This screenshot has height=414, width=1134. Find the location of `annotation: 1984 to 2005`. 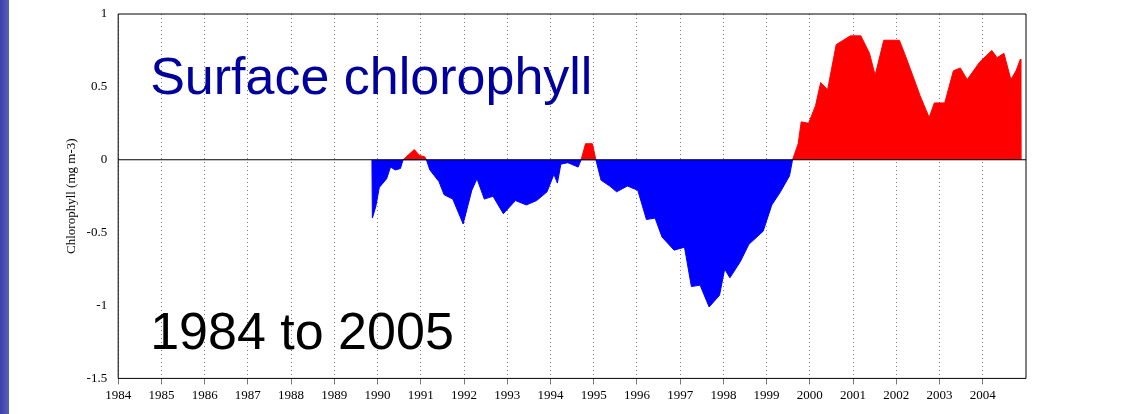

annotation: 1984 to 2005 is located at coordinates (302, 331).